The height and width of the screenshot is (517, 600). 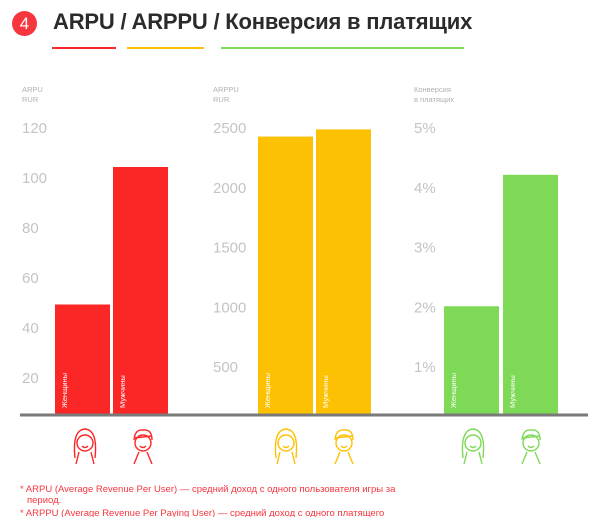 I want to click on tick-label: 1000, so click(x=229, y=307).